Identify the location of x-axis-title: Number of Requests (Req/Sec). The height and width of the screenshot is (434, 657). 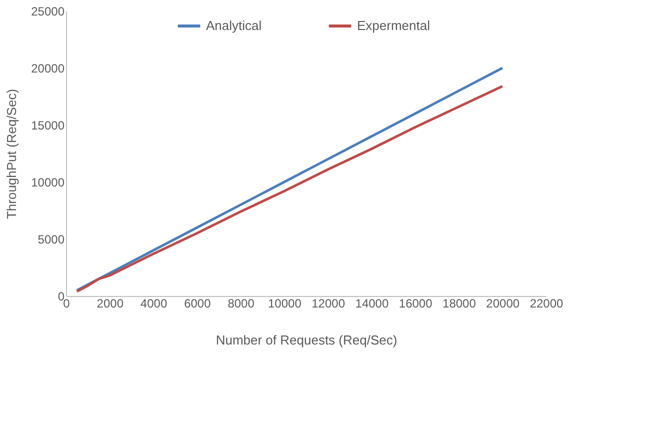
(307, 340).